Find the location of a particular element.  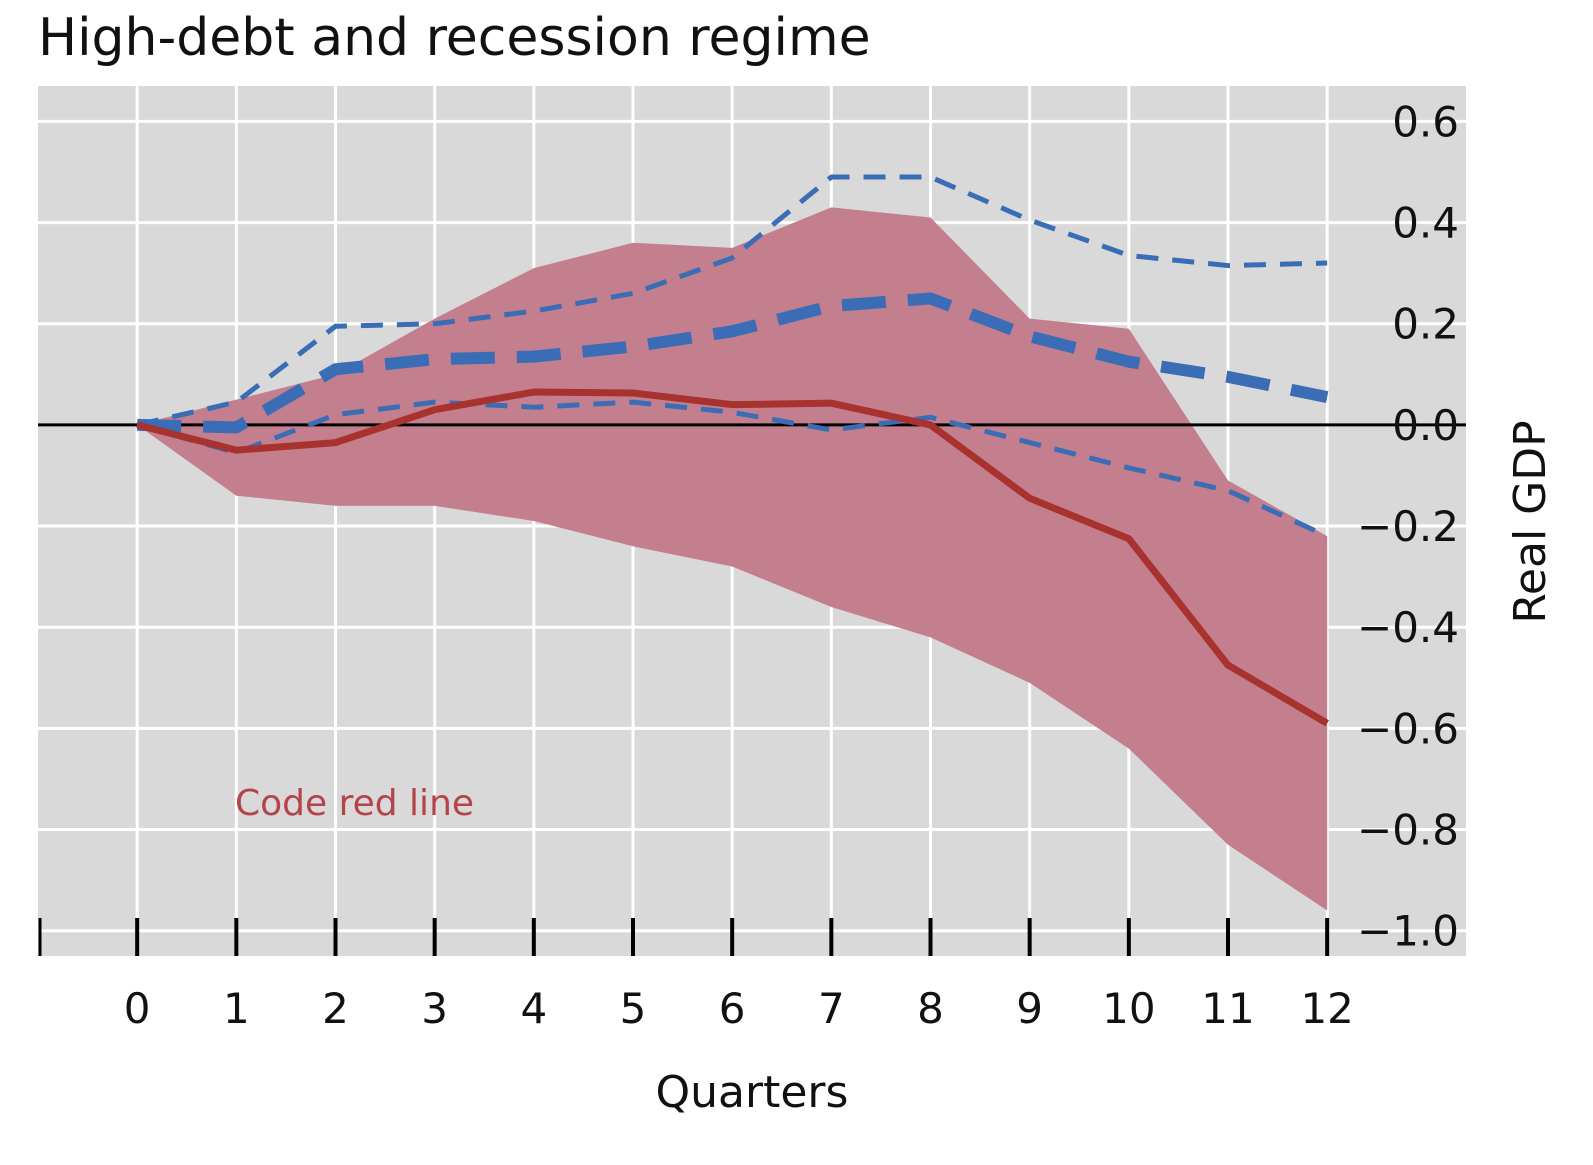

y-tick-label: −0.6 is located at coordinates (1408, 728).